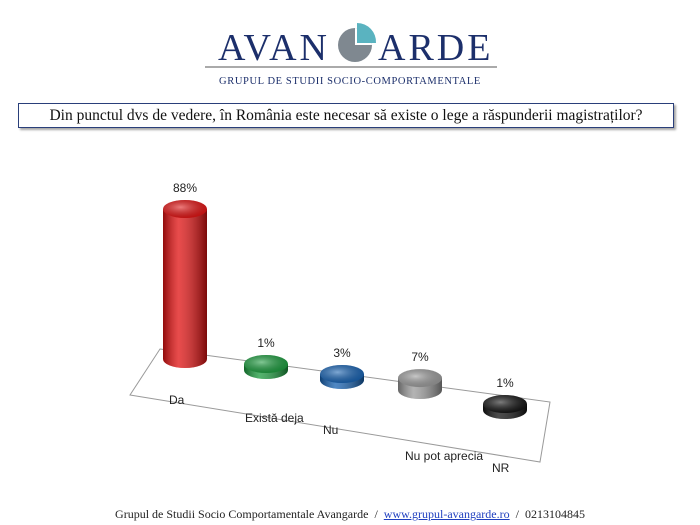 The width and height of the screenshot is (700, 525). What do you see at coordinates (350, 81) in the screenshot?
I see `brand-subtitle: GRUPUL DE STUDII SOCIO-COMPORTAMENTALE` at bounding box center [350, 81].